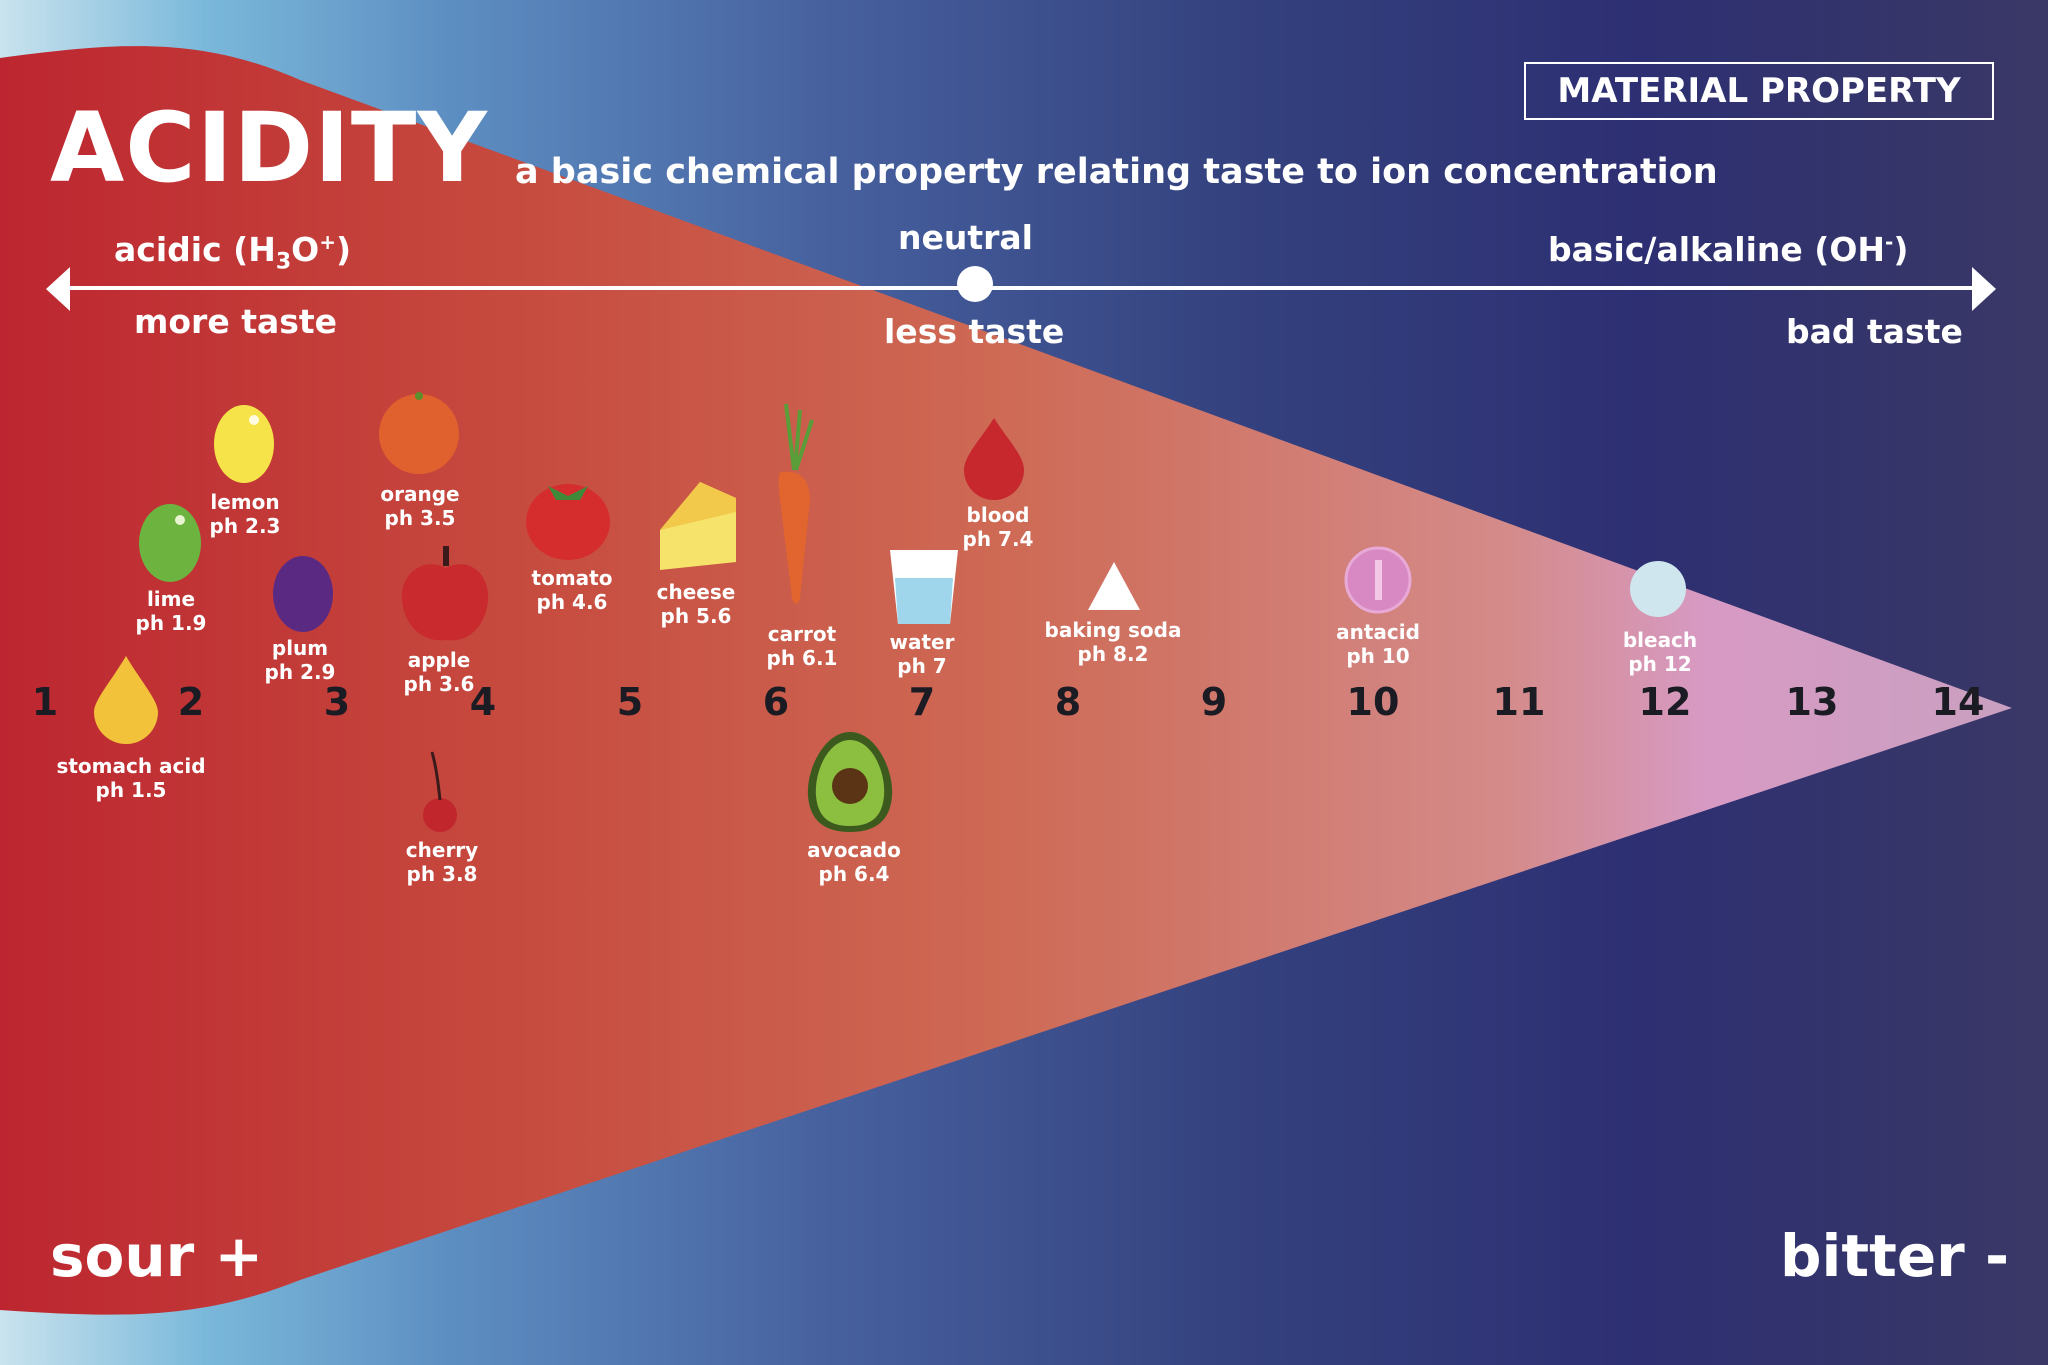  What do you see at coordinates (965, 237) in the screenshot?
I see `neutral-label: neutral` at bounding box center [965, 237].